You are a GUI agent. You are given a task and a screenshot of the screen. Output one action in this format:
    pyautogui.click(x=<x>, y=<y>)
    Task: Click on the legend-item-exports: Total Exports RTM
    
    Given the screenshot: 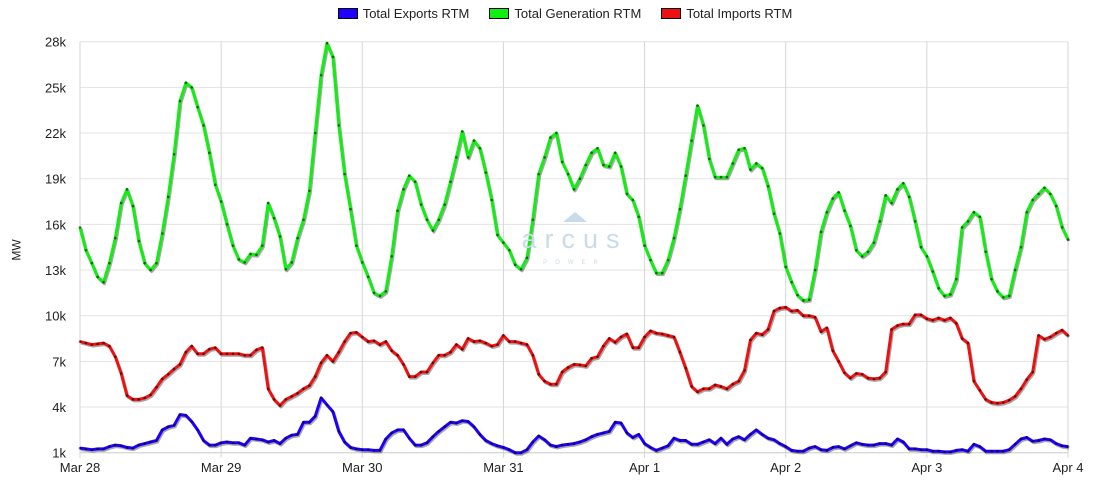 What is the action you would take?
    pyautogui.click(x=403, y=13)
    